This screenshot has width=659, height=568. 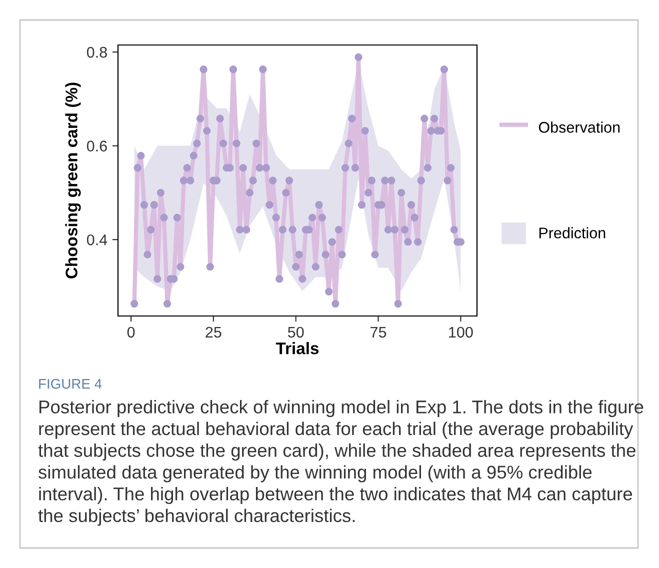 What do you see at coordinates (297, 348) in the screenshot?
I see `x-axis-title: Trials` at bounding box center [297, 348].